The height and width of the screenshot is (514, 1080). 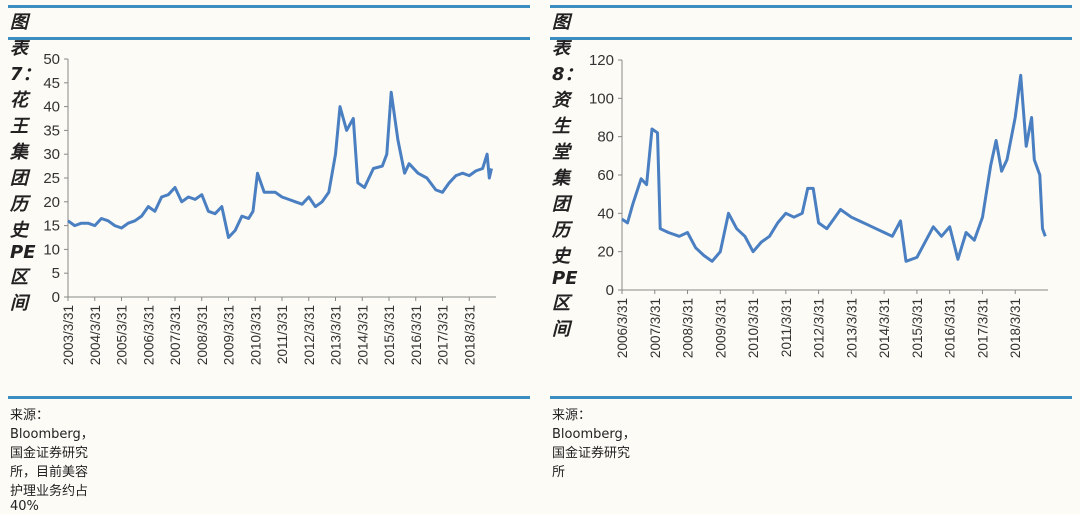 What do you see at coordinates (51, 249) in the screenshot?
I see `y-tick-label: 10` at bounding box center [51, 249].